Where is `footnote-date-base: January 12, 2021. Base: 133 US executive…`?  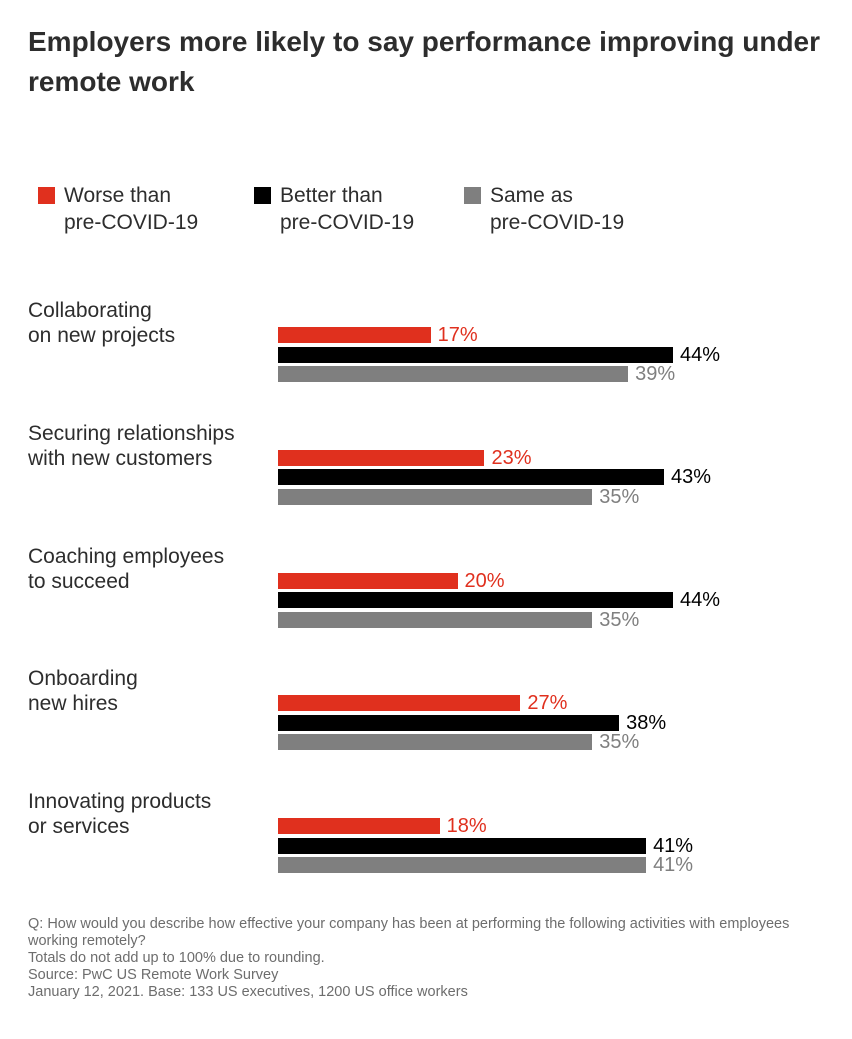 footnote-date-base: January 12, 2021. Base: 133 US executive… is located at coordinates (248, 992).